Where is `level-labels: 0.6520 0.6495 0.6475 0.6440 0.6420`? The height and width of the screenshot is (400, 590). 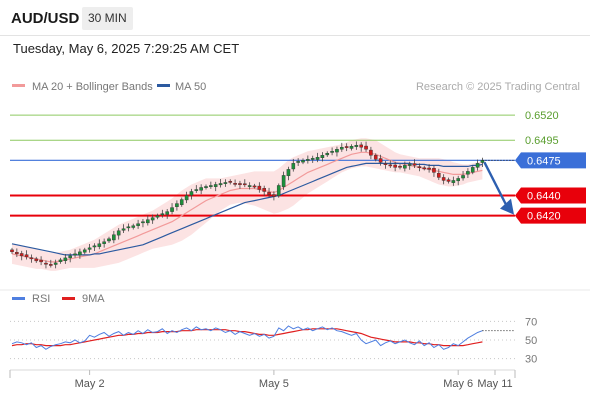 level-labels: 0.6520 0.6495 0.6475 0.6440 0.6420 is located at coordinates (550, 167).